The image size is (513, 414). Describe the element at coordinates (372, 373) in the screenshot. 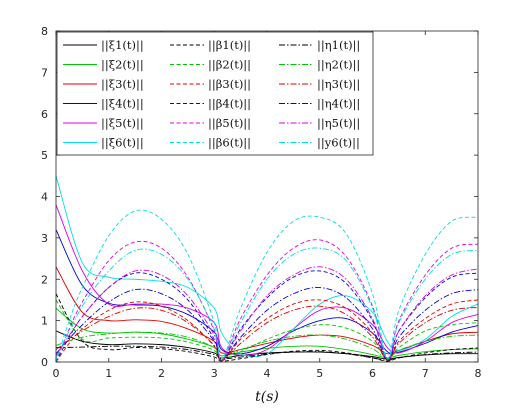

I see `x-tick-label: 6` at that location.